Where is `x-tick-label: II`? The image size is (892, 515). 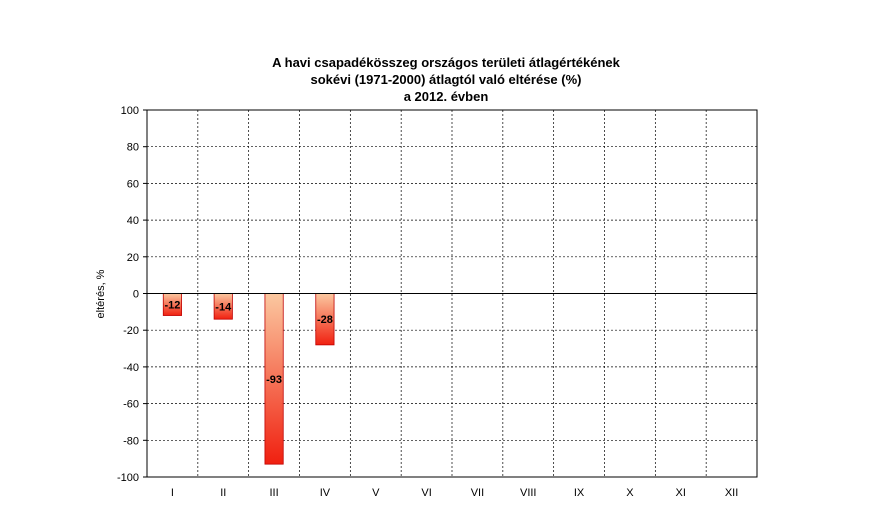
x-tick-label: II is located at coordinates (223, 493).